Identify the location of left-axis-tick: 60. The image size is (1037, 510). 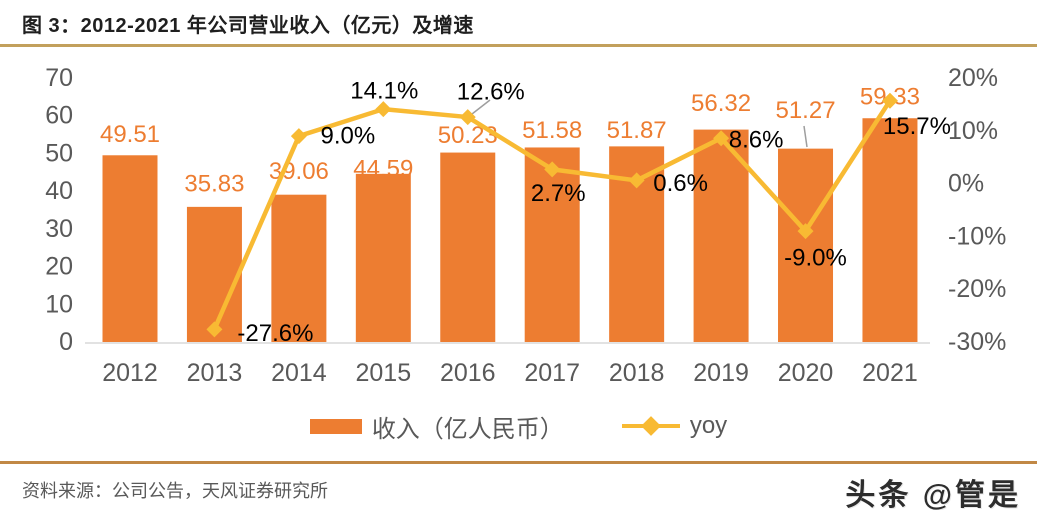
(59, 116).